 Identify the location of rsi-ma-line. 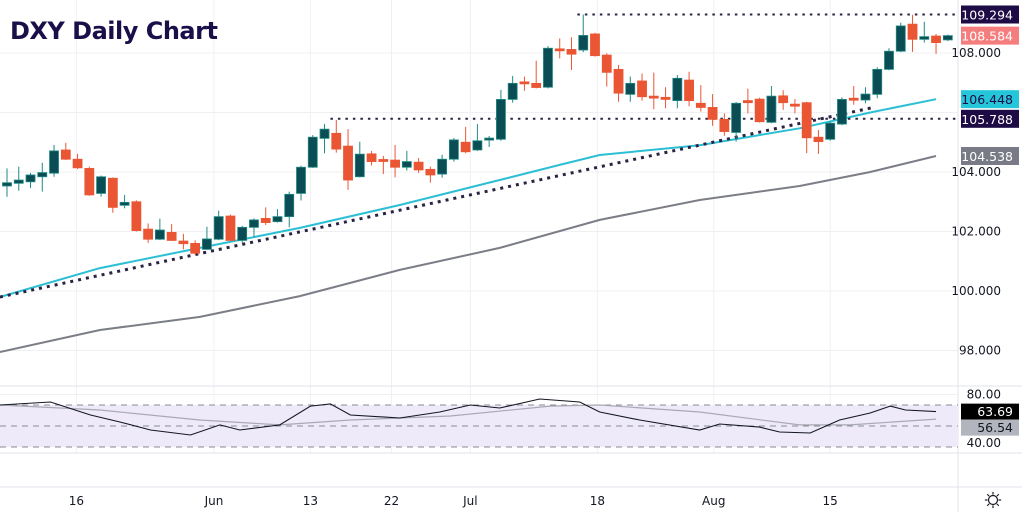
(468, 415).